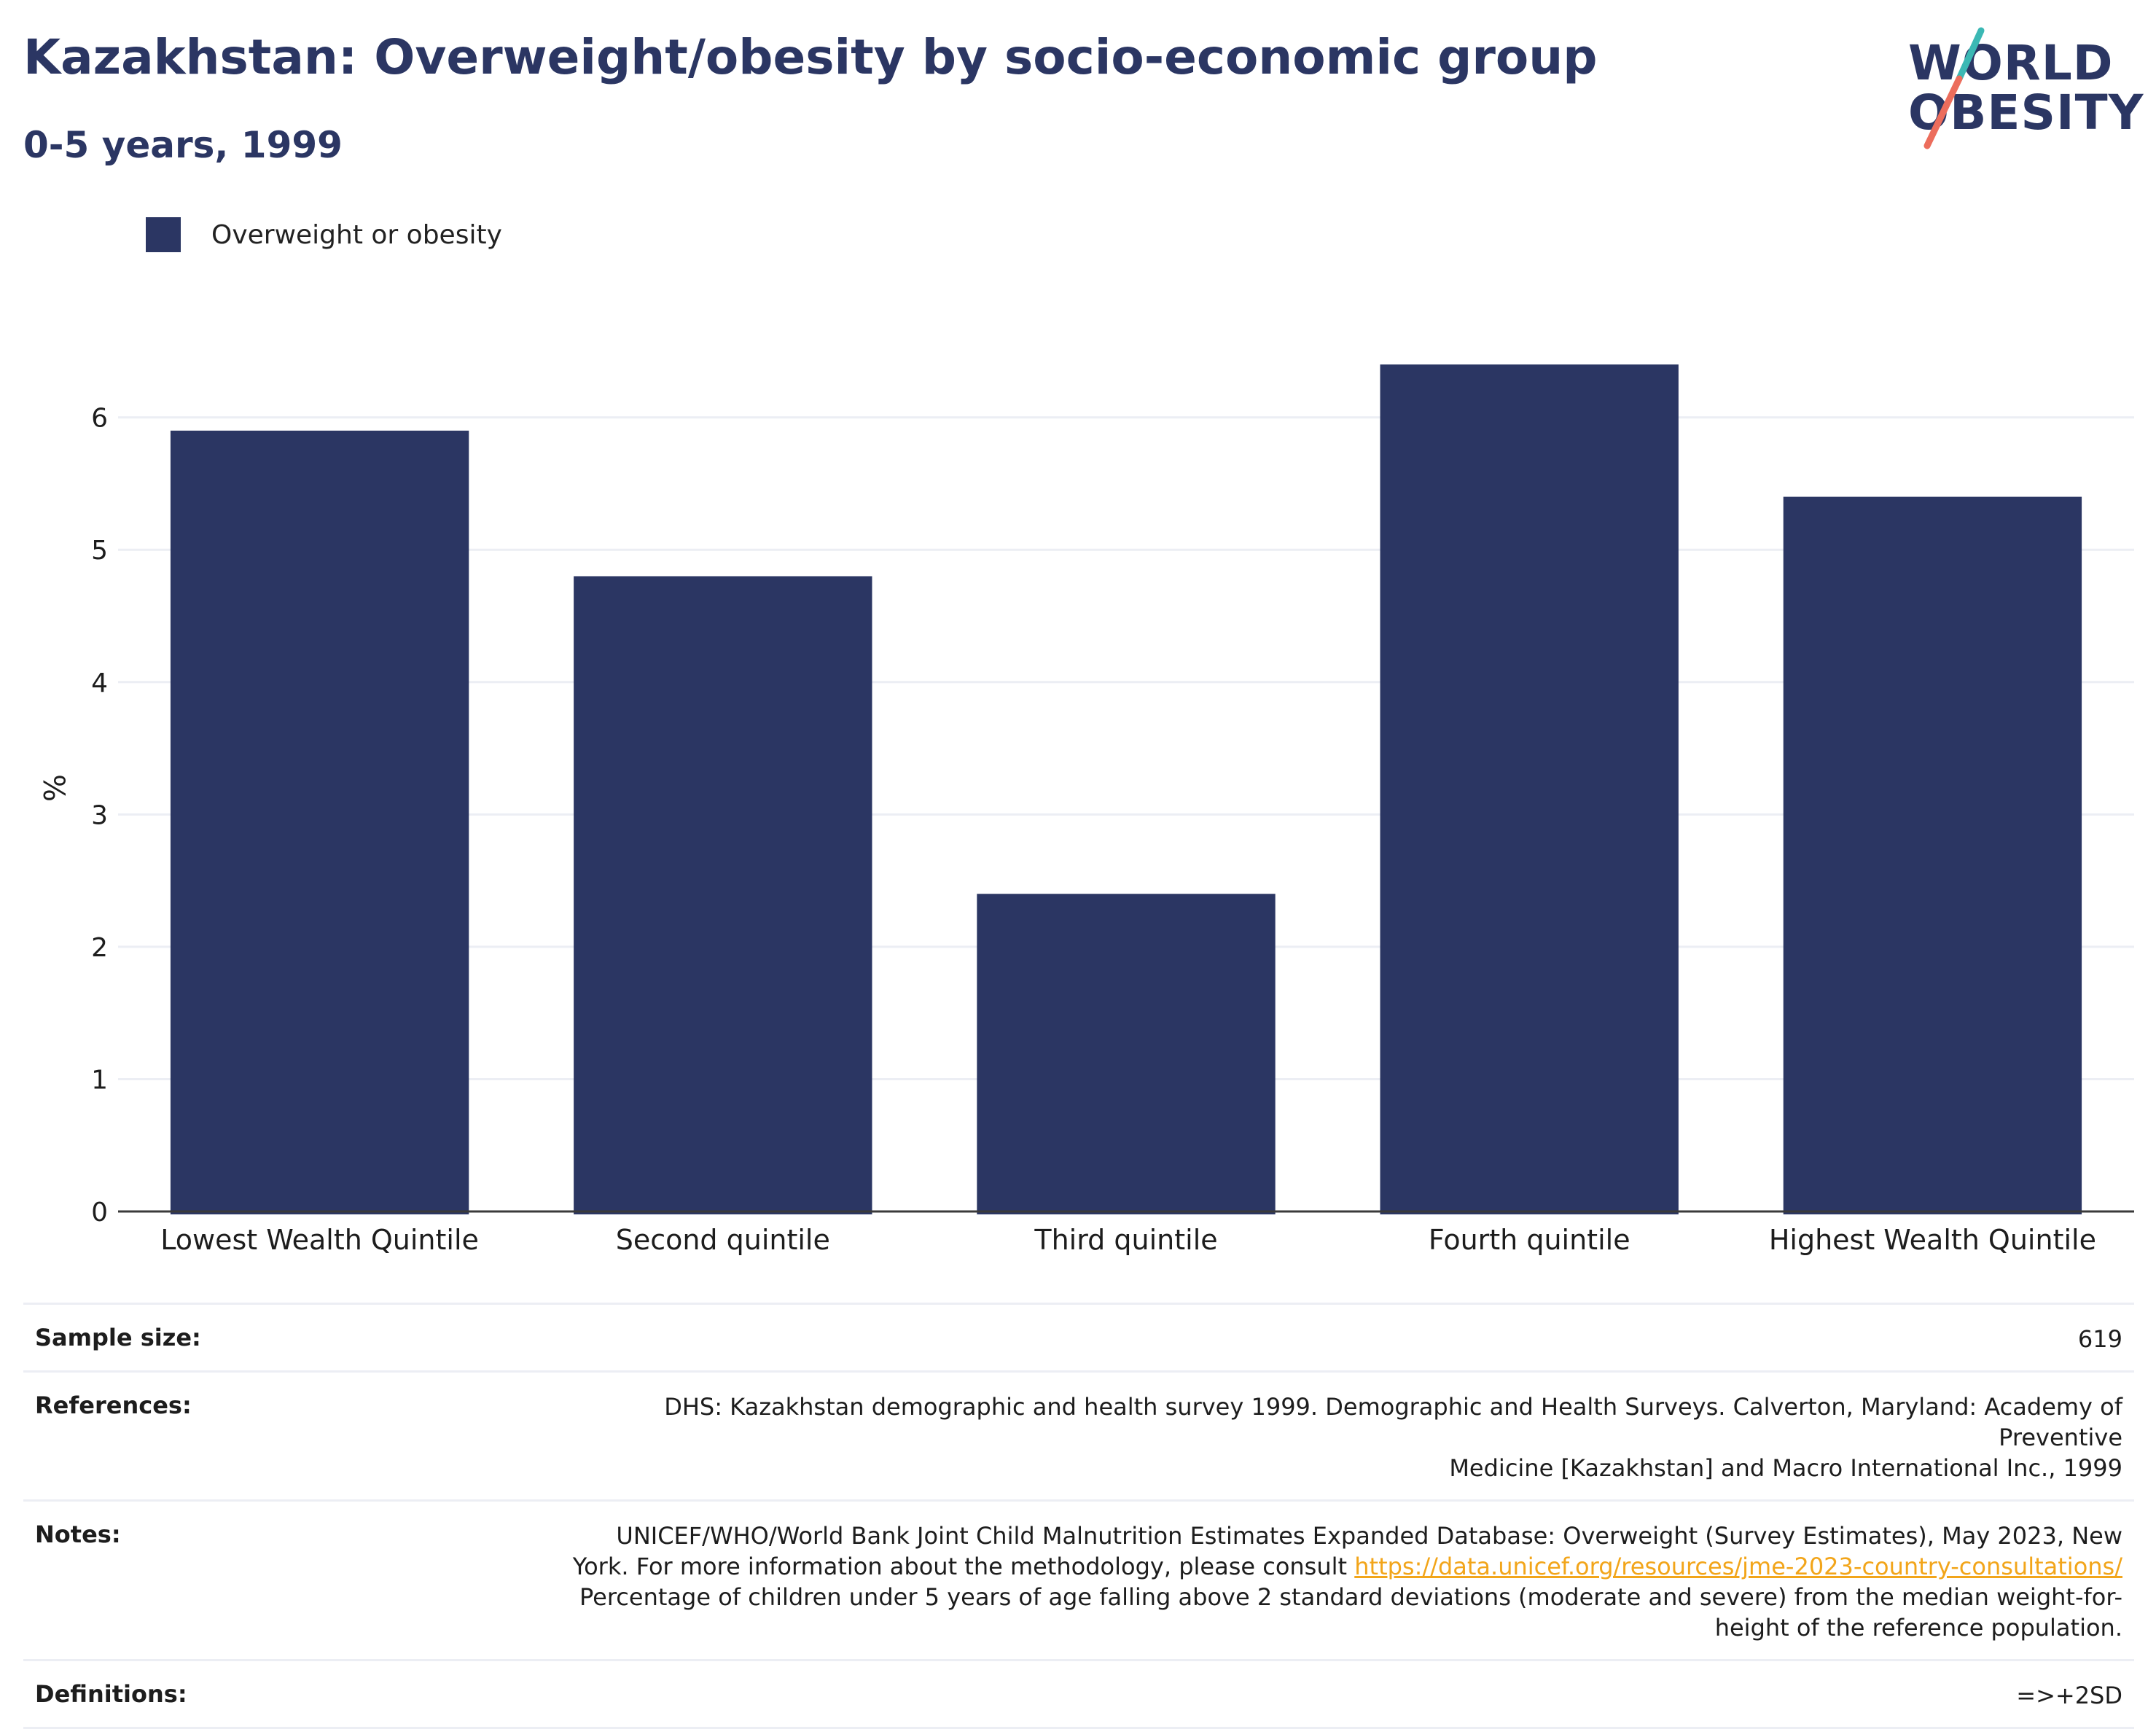 Image resolution: width=2156 pixels, height=1729 pixels. What do you see at coordinates (78, 1534) in the screenshot?
I see `notes-label: Notes:` at bounding box center [78, 1534].